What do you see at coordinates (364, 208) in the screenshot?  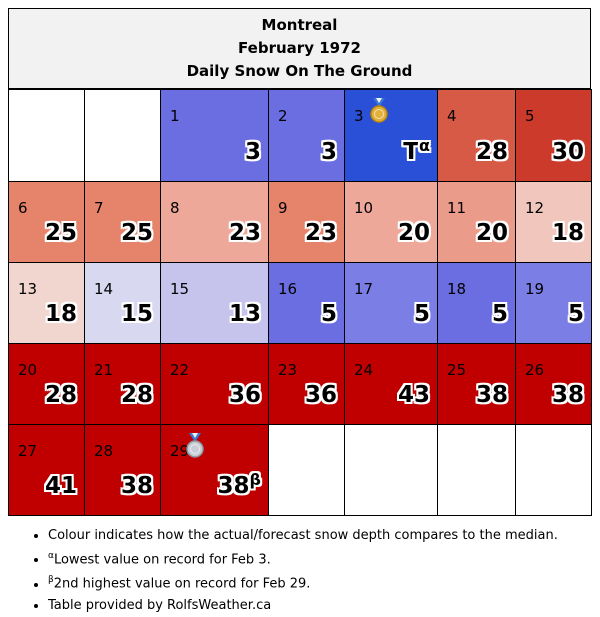 I see `day-number: 10` at bounding box center [364, 208].